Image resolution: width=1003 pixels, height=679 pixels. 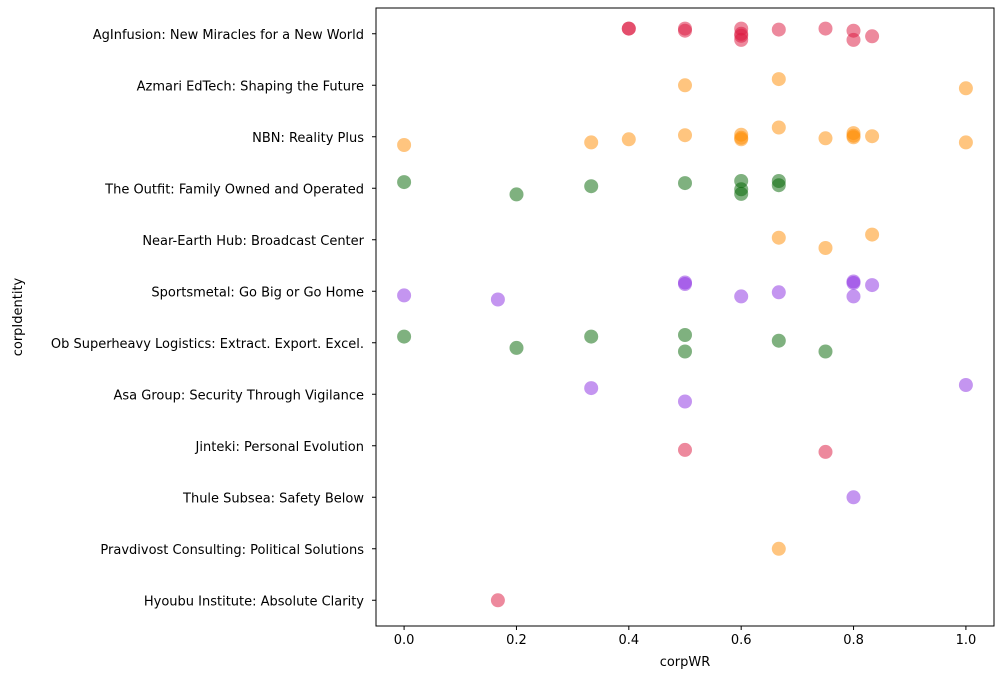 I want to click on y-tick-label: Thule Subsea: Safety Below, so click(x=273, y=498).